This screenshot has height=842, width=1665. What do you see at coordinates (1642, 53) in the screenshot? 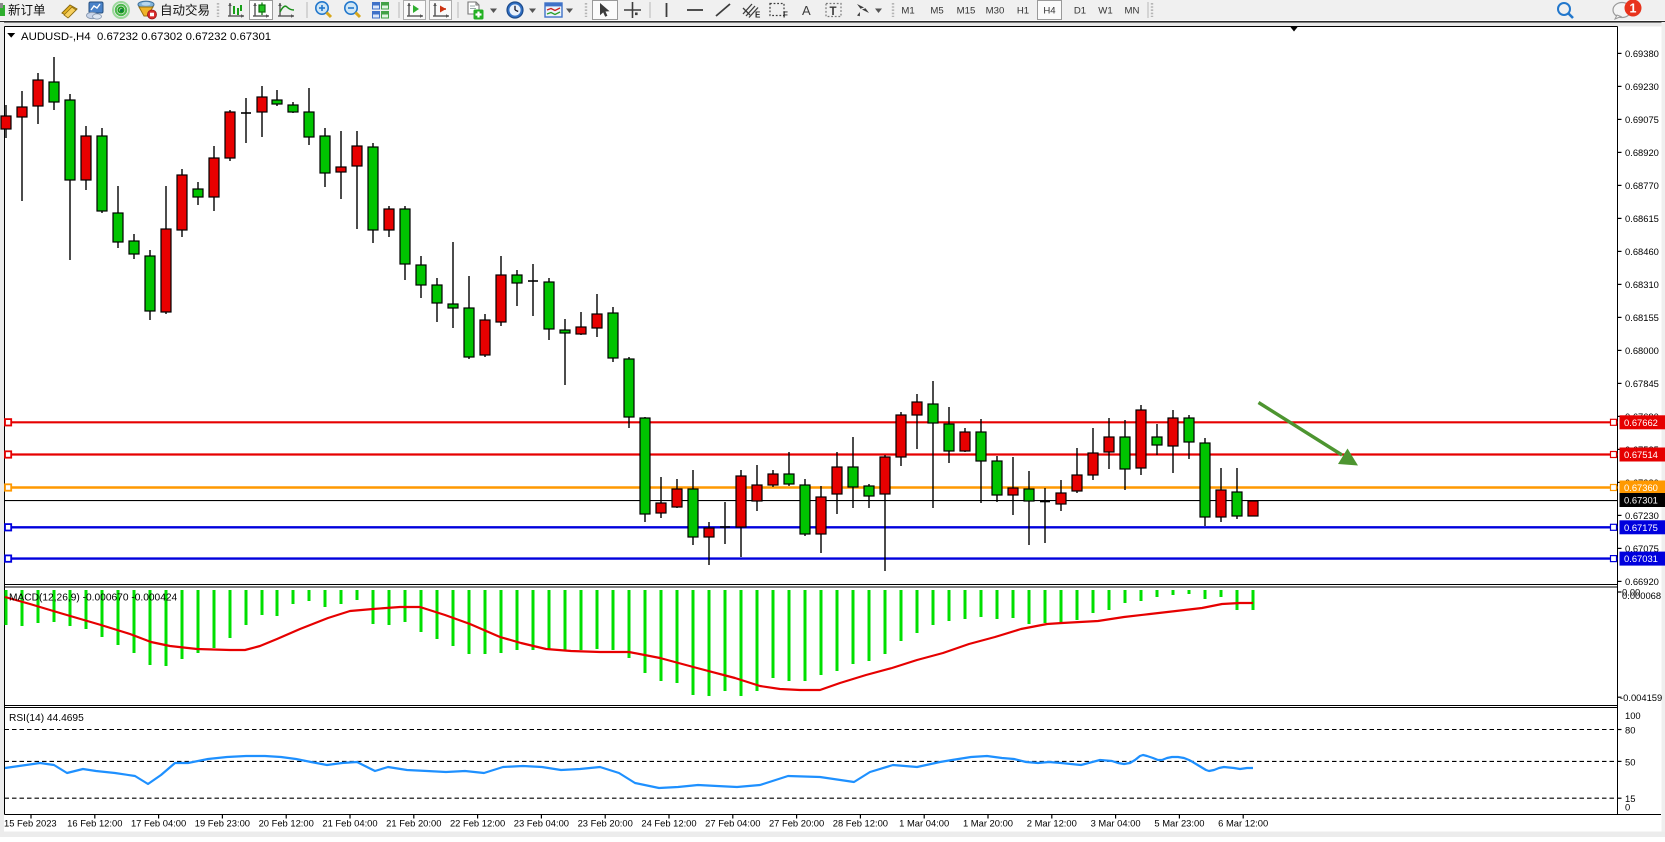
I see `svg-text: 0.69380` at bounding box center [1642, 53].